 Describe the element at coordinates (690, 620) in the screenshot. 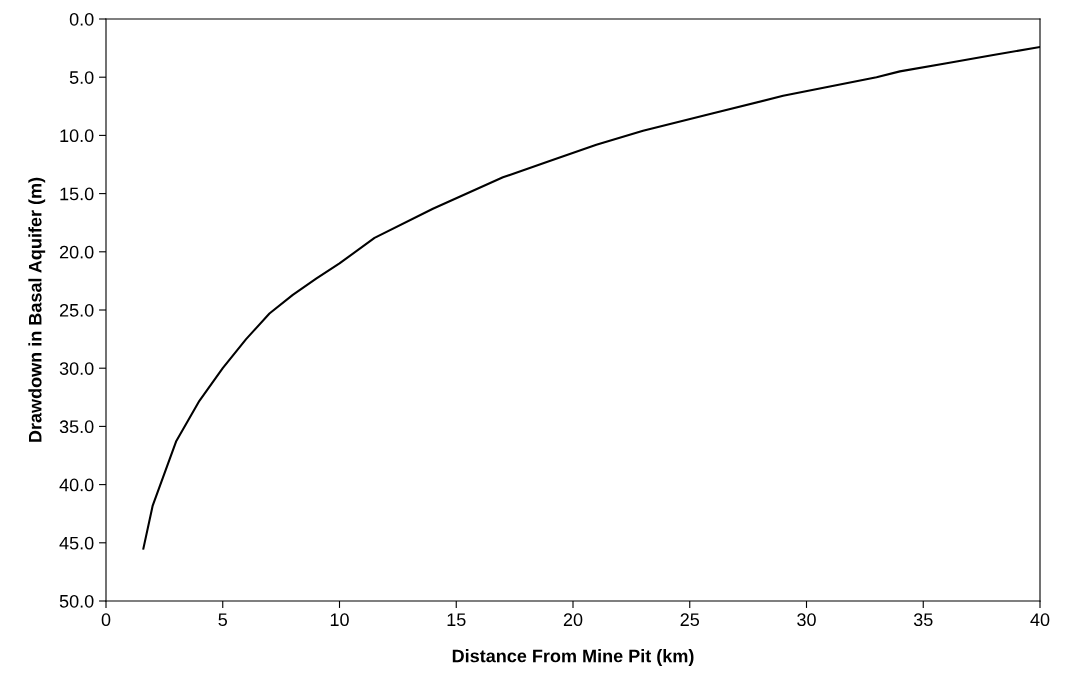

I see `x-tick-label: 25` at that location.